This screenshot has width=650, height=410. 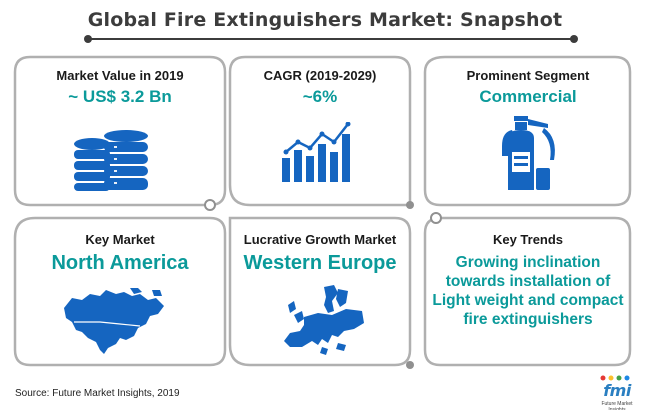 I want to click on card-value: Commercial, so click(x=528, y=96).